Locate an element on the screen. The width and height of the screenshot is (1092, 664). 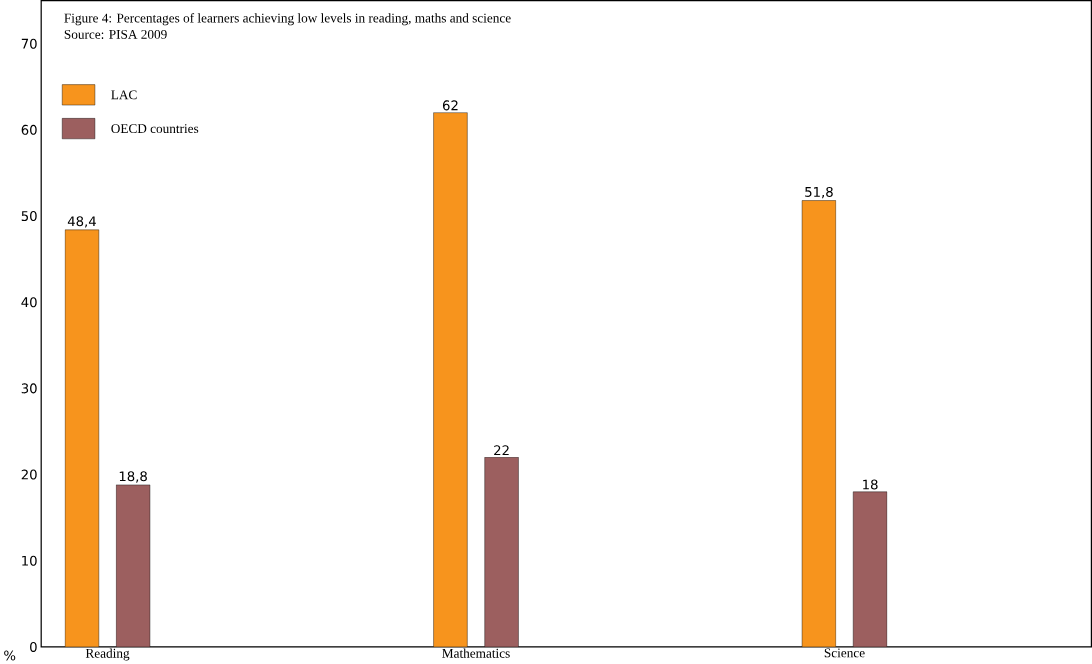
y-tick-label: 60 is located at coordinates (29, 129).